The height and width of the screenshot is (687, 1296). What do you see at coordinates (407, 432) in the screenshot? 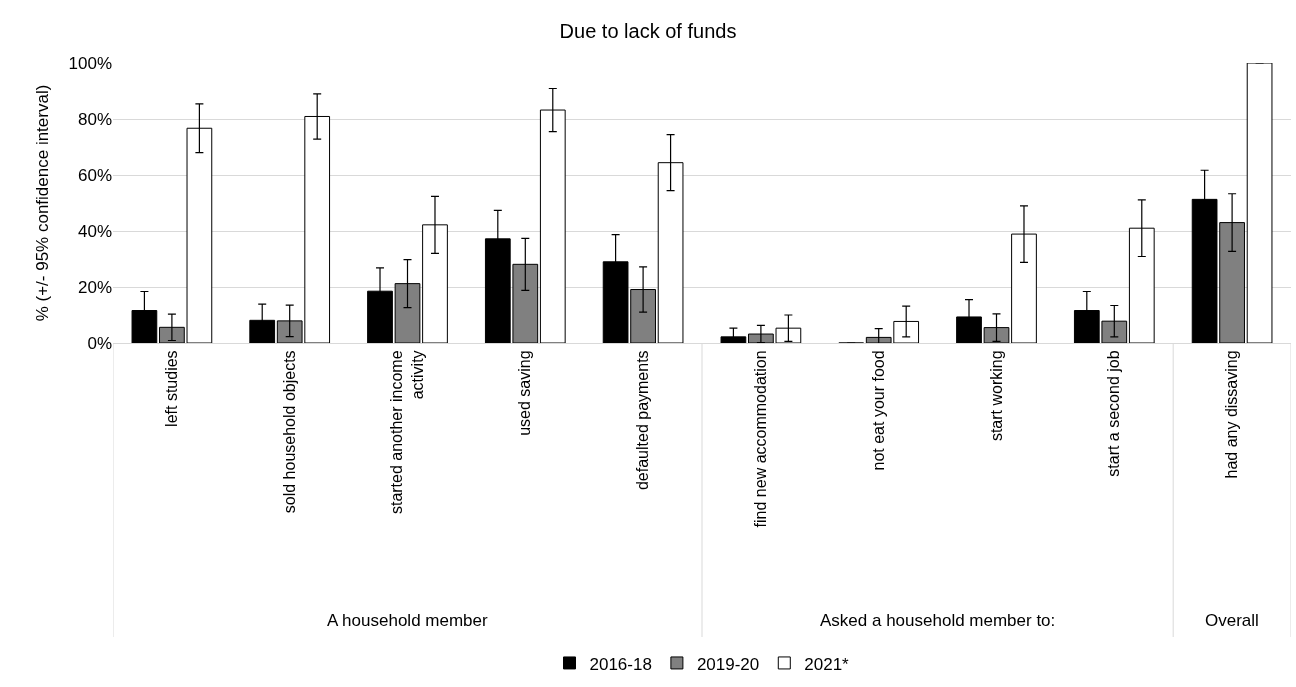
I see `x-tick-label: started another income activity` at bounding box center [407, 432].